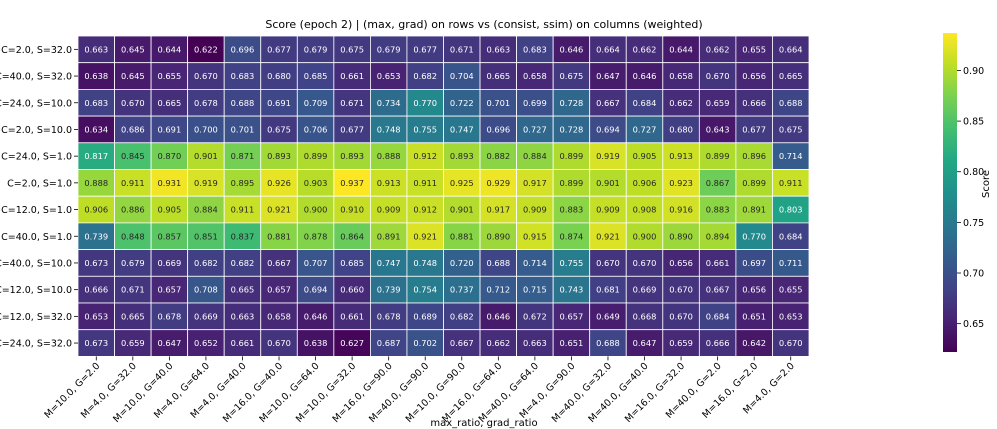 This screenshot has width=997, height=429. I want to click on cell-value-label: 0.748, so click(389, 129).